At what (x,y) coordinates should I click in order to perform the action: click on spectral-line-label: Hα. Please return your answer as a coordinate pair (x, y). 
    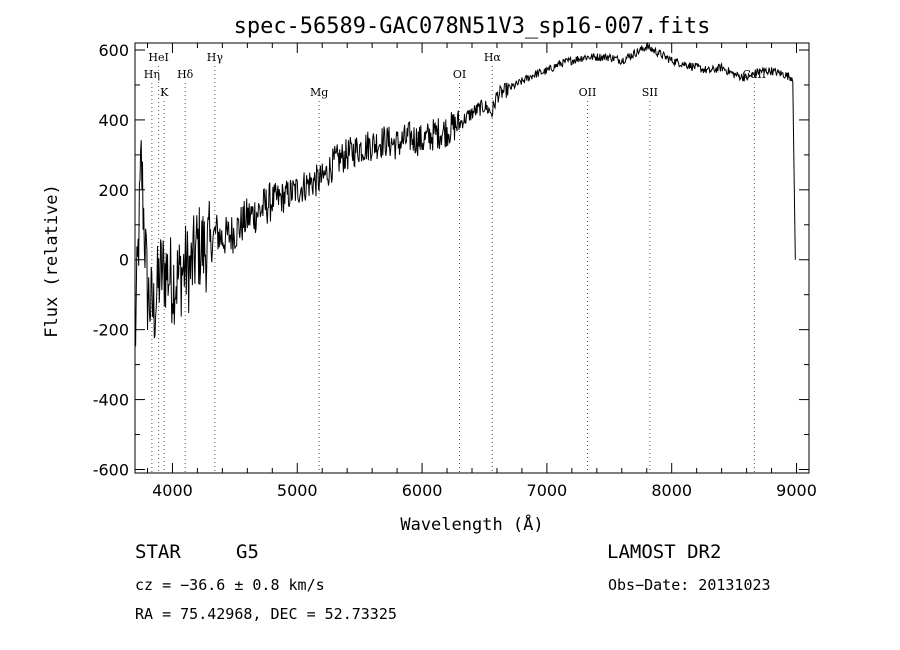
    Looking at the image, I should click on (493, 57).